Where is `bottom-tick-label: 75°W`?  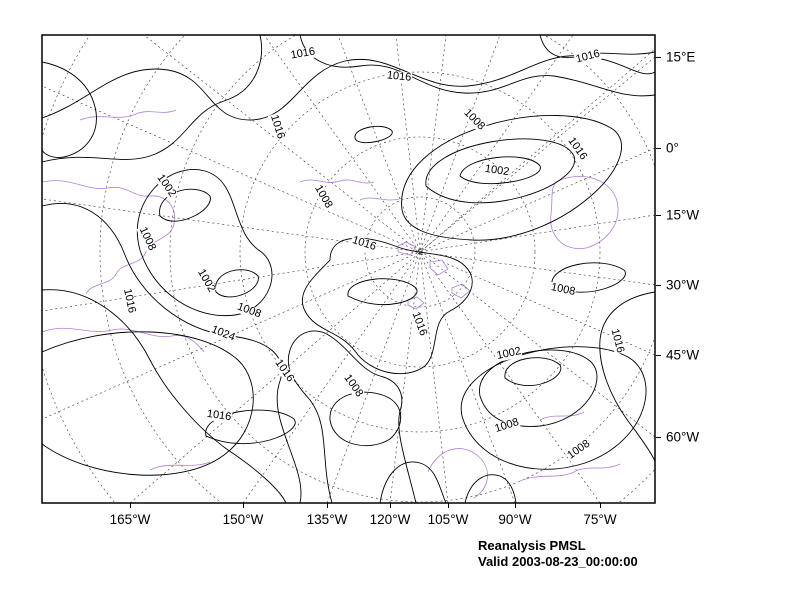 bottom-tick-label: 75°W is located at coordinates (600, 519).